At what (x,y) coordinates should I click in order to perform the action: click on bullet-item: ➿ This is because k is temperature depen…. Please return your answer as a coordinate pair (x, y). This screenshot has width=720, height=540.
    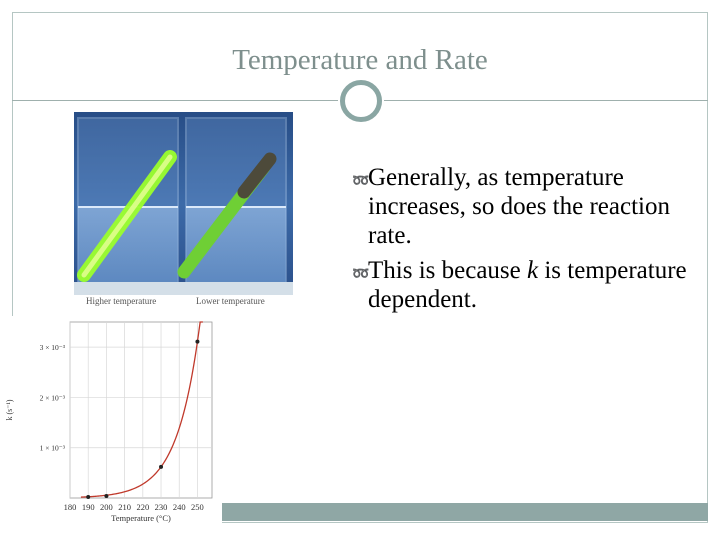
    Looking at the image, I should click on (527, 285).